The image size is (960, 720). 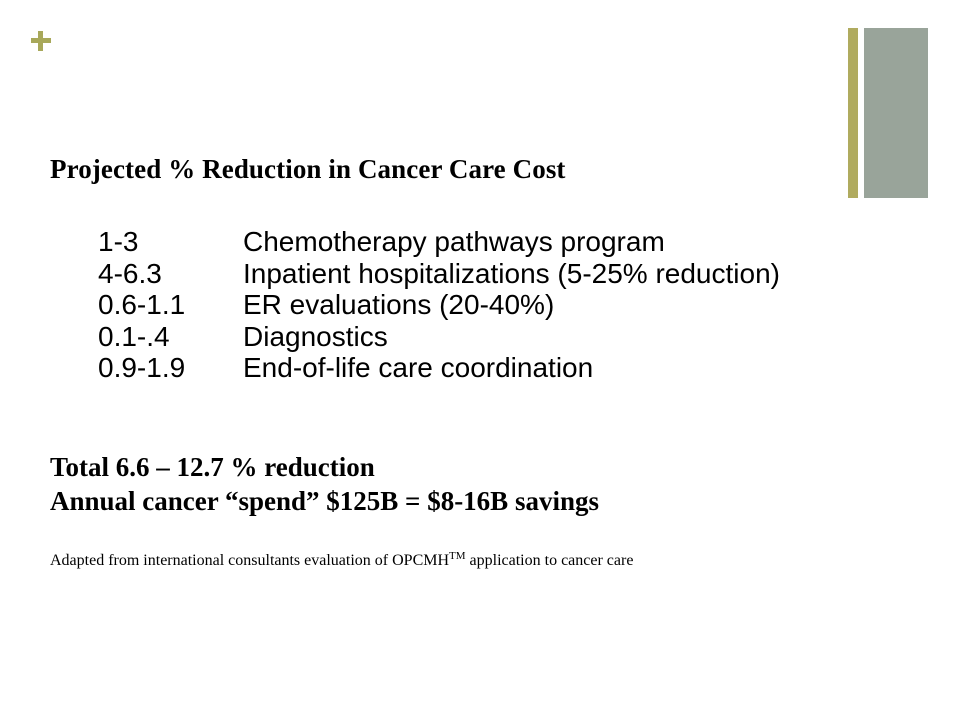 I want to click on item-range: 0.9-1.9, so click(x=142, y=367).